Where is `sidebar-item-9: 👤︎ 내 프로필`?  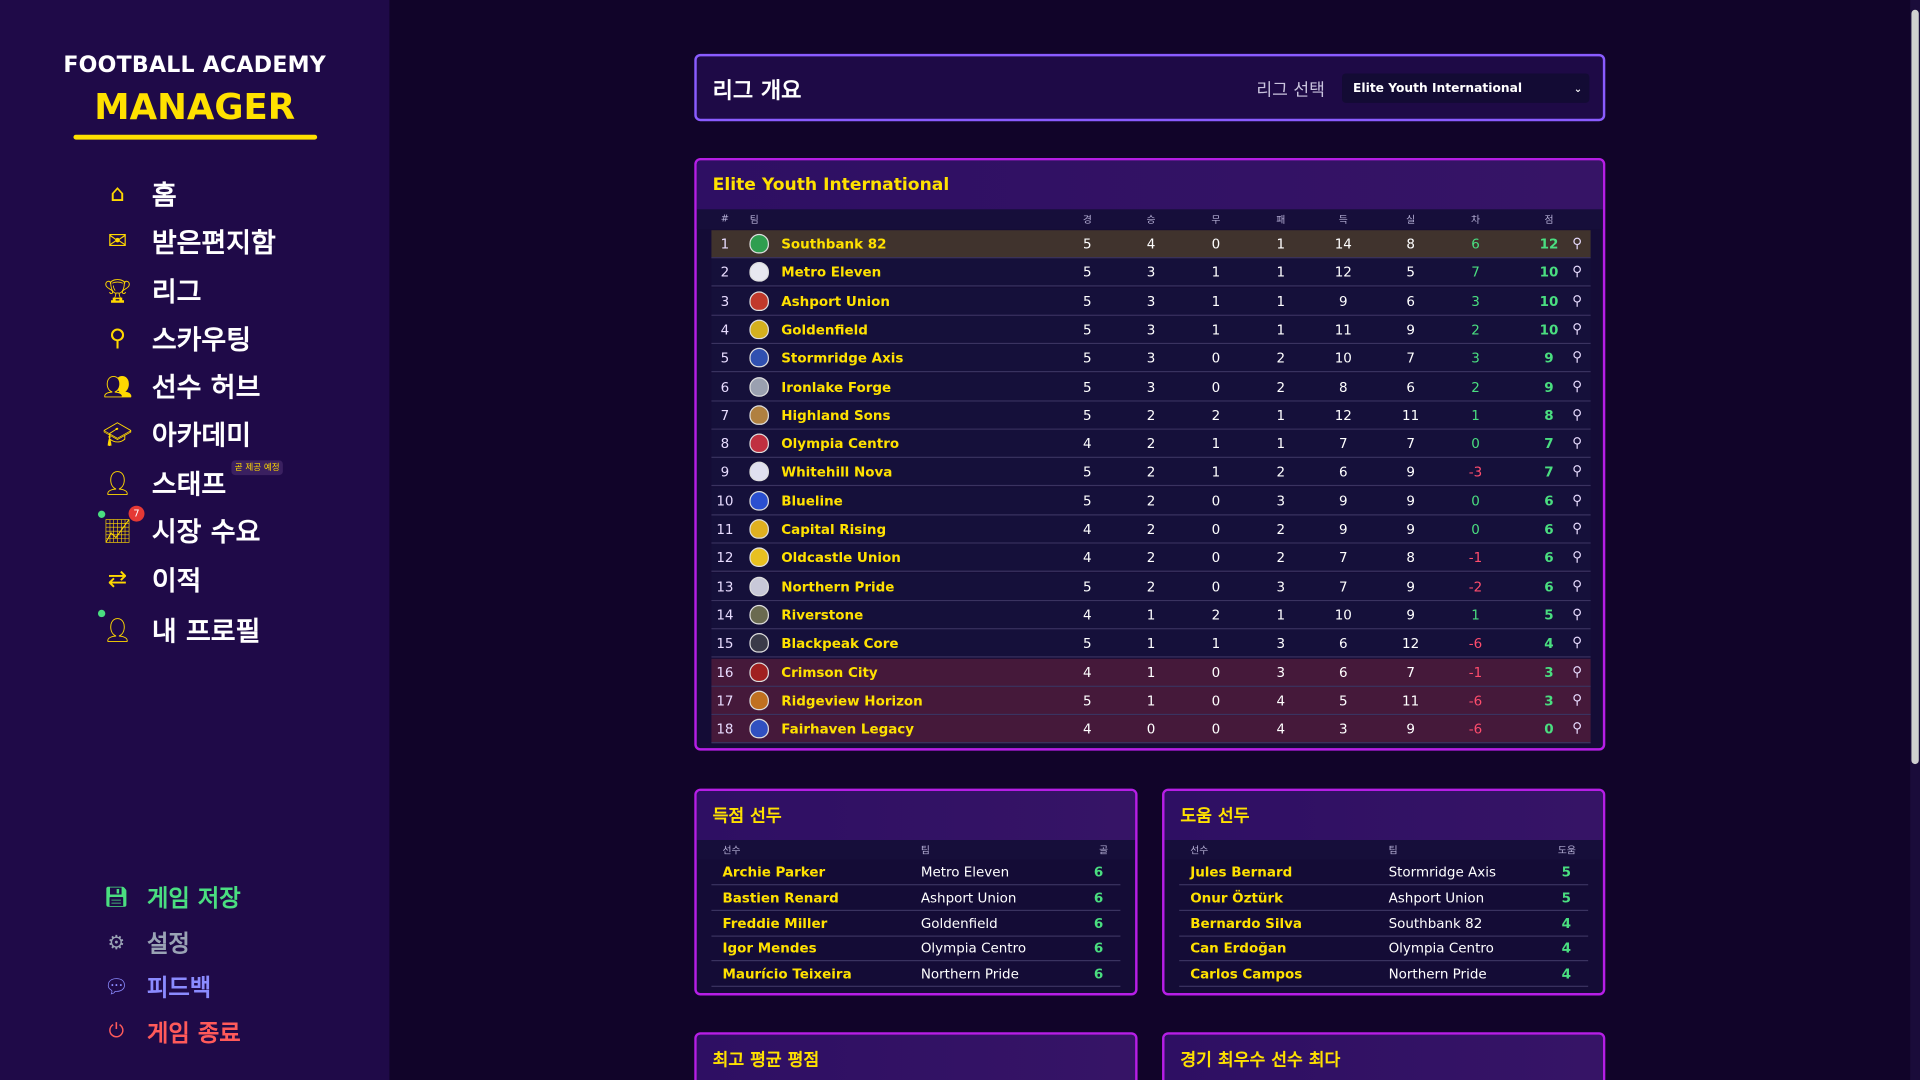
sidebar-item-9: 👤︎ 내 프로필 is located at coordinates (178, 629).